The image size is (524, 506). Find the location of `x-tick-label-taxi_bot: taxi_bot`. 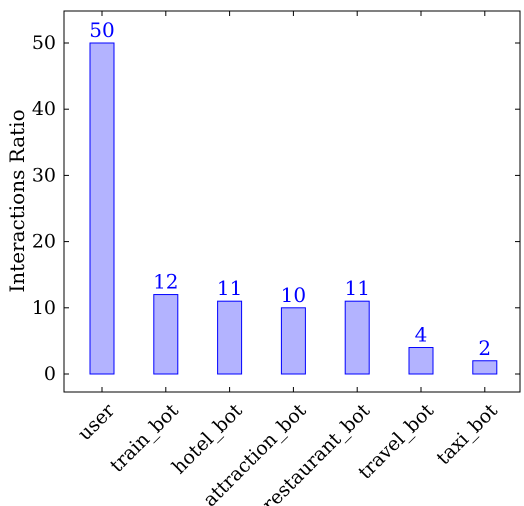

x-tick-label-taxi_bot: taxi_bot is located at coordinates (467, 434).